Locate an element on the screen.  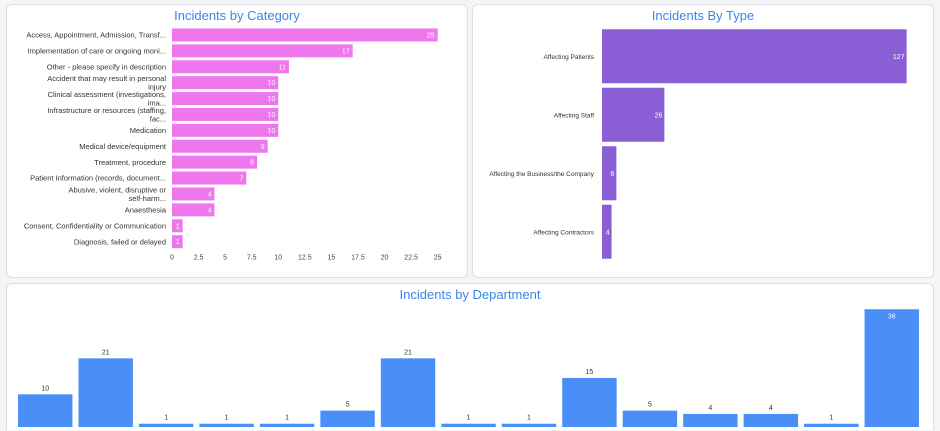
category-x-tick: 7.5 is located at coordinates (252, 258).